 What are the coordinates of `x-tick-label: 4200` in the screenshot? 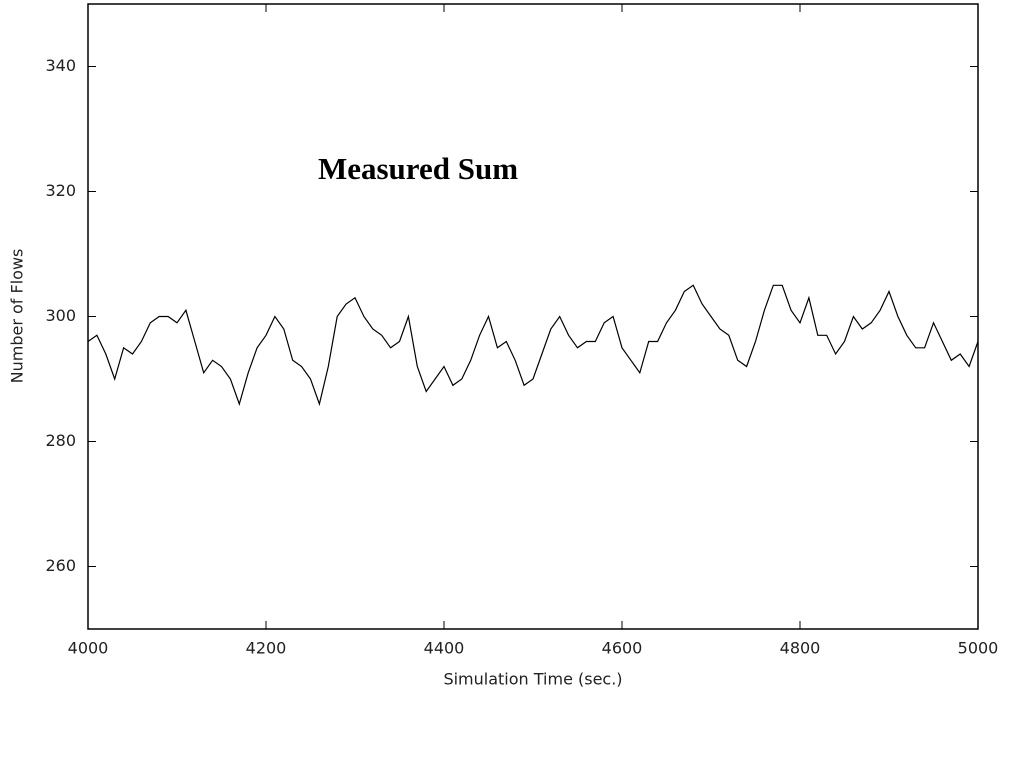 It's located at (266, 648).